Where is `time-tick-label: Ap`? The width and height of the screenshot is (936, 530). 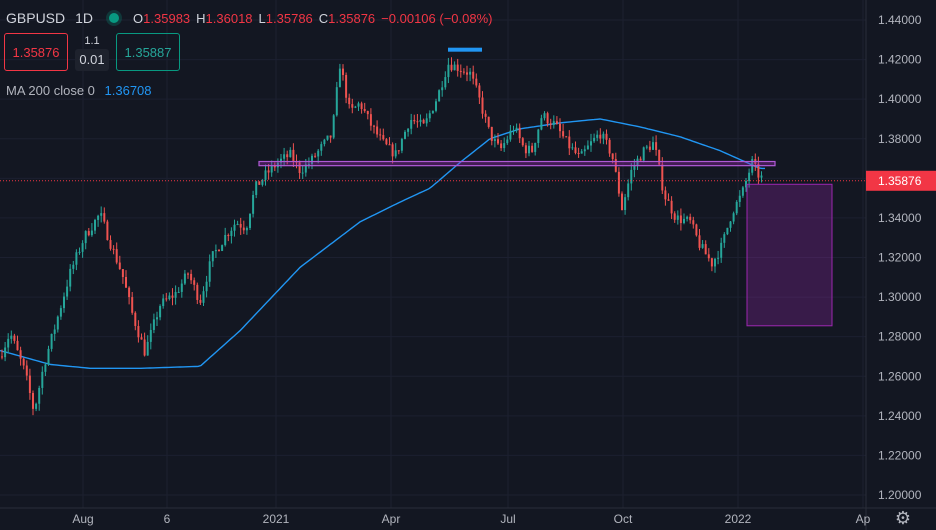 time-tick-label: Ap is located at coordinates (863, 519).